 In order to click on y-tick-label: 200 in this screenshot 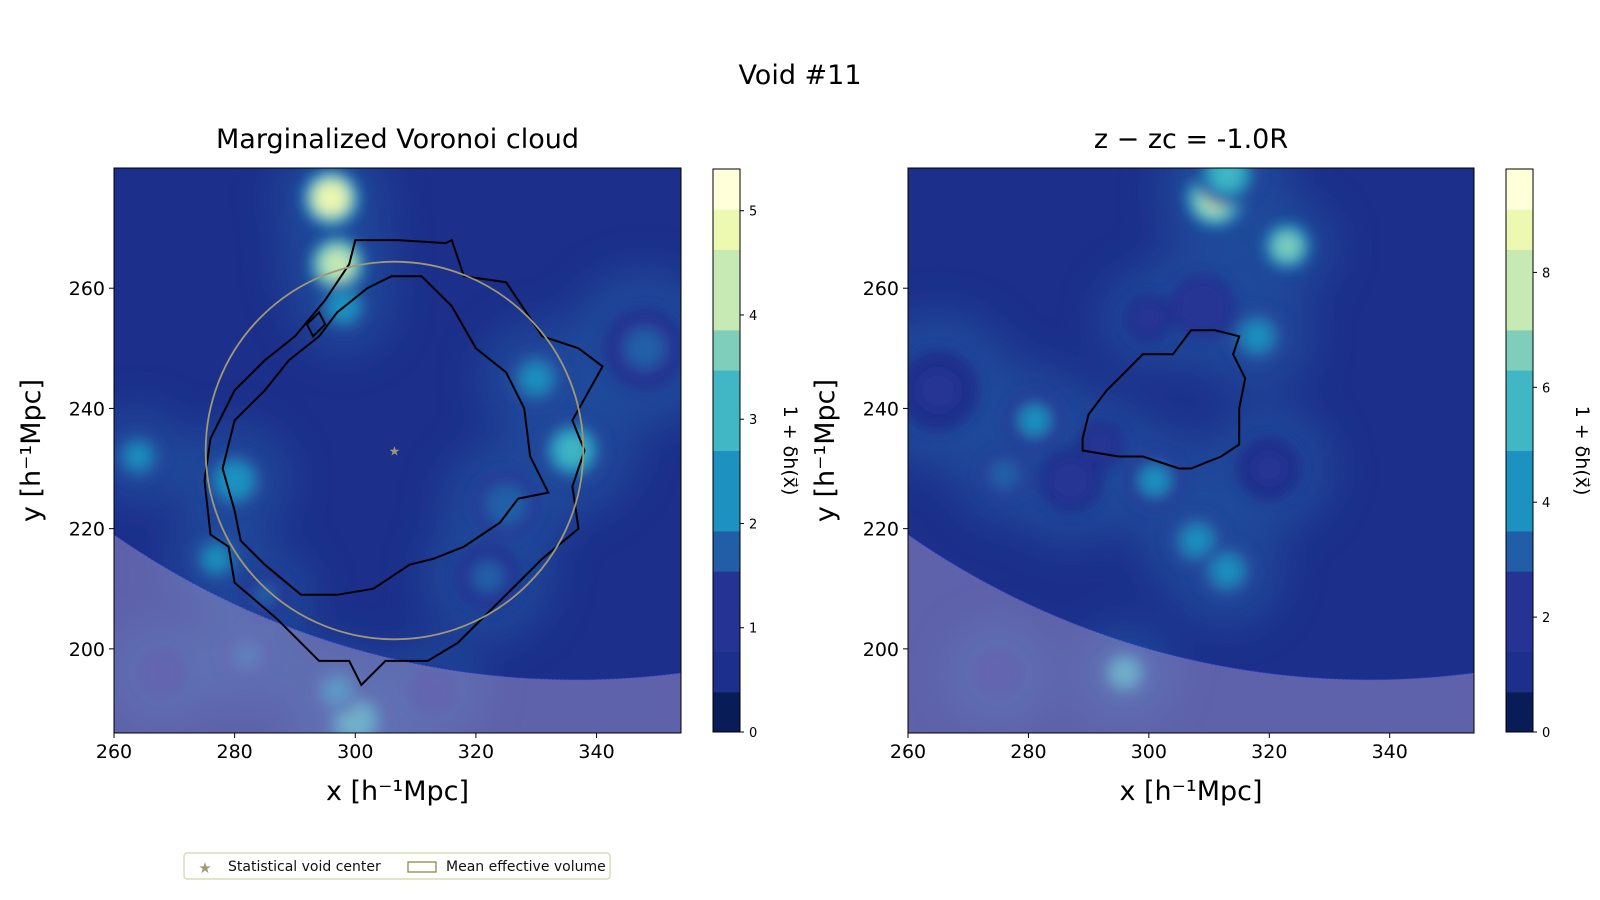, I will do `click(87, 650)`.